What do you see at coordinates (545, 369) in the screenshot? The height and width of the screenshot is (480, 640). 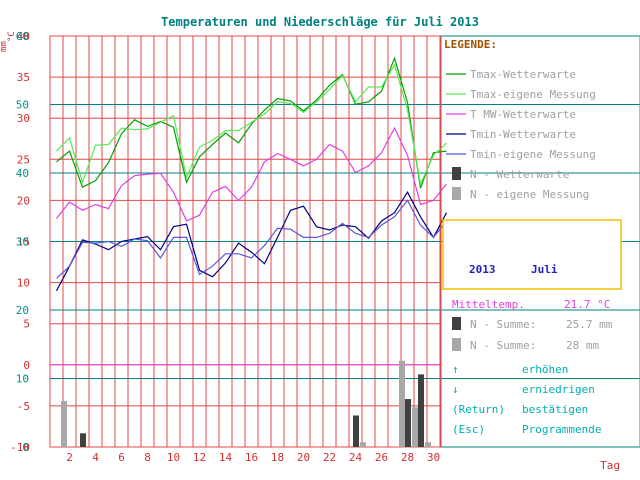 I see `help-action-up: erhöhen` at bounding box center [545, 369].